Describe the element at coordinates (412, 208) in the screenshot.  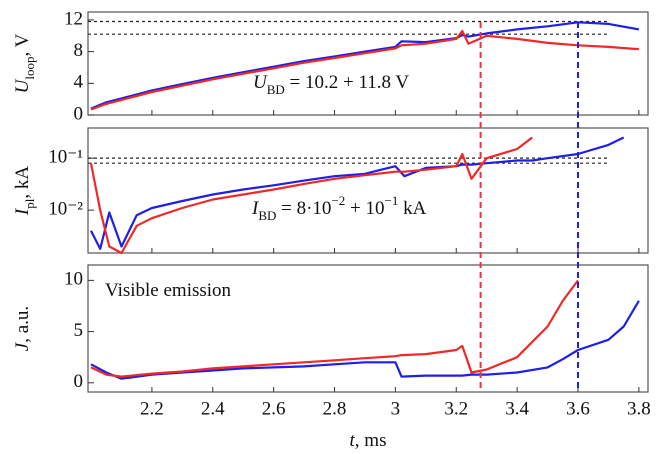
I see `annotation-part: kA` at that location.